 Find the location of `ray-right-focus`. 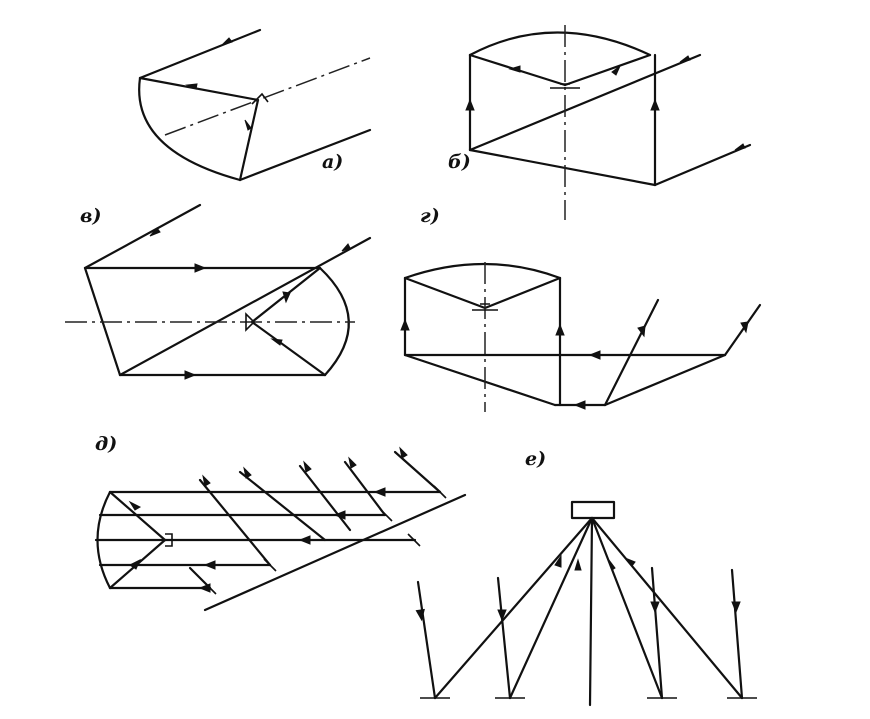

ray-right-focus is located at coordinates (522, 293).